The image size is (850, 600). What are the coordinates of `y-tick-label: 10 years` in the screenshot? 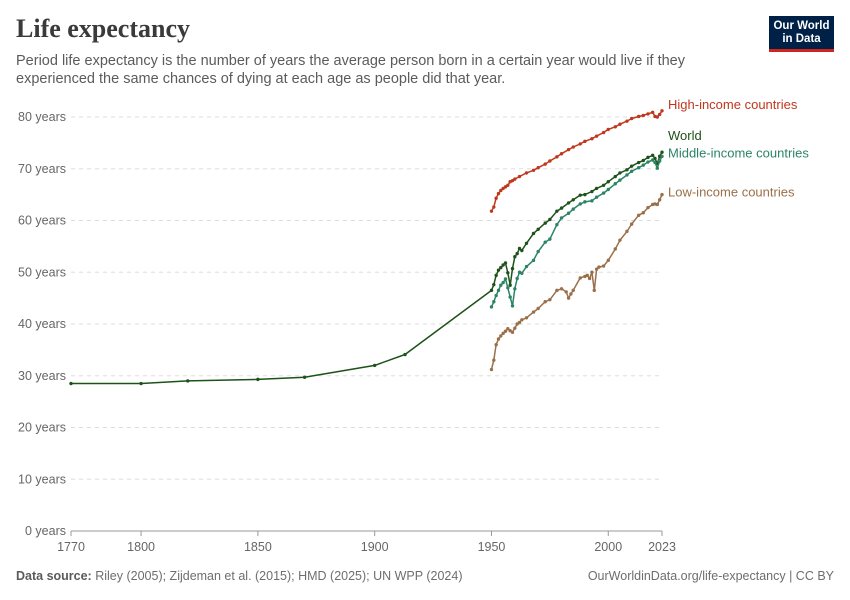 It's located at (42, 479).